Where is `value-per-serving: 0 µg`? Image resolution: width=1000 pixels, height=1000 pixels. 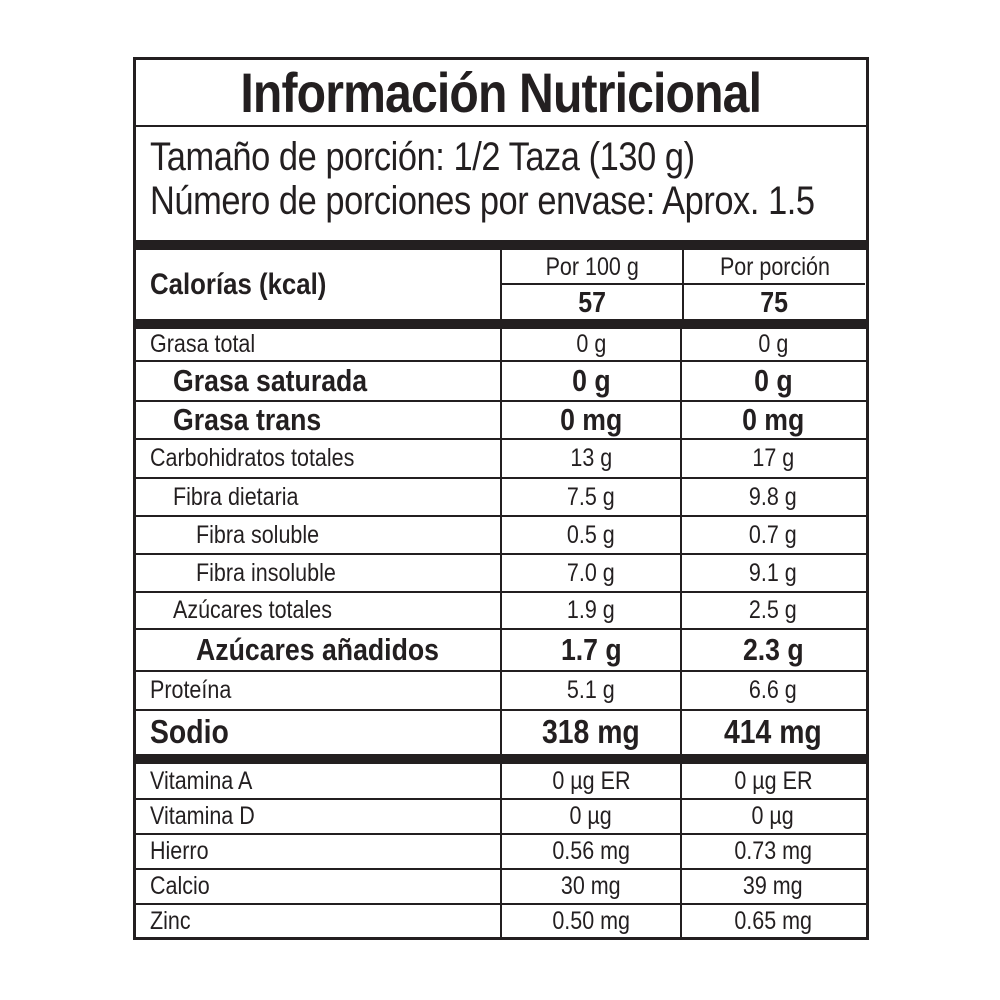 value-per-serving: 0 µg is located at coordinates (773, 816).